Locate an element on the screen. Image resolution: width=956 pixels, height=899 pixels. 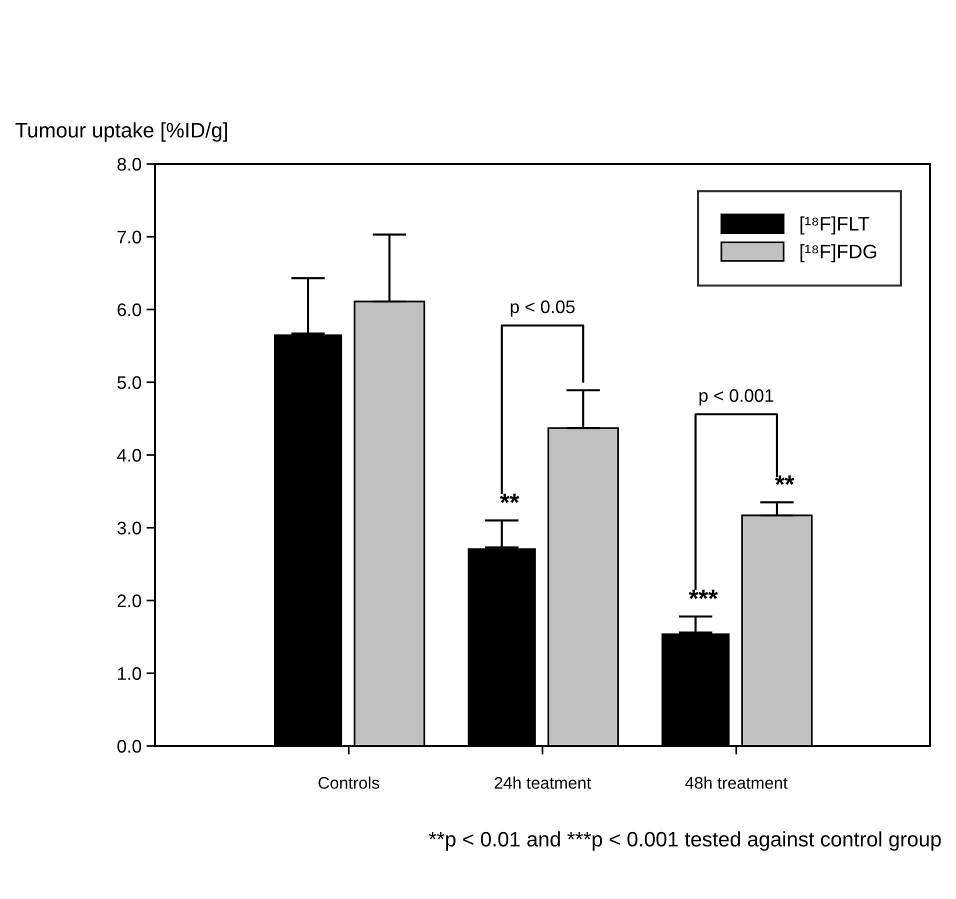
y-tick-label: 5.0 is located at coordinates (129, 382).